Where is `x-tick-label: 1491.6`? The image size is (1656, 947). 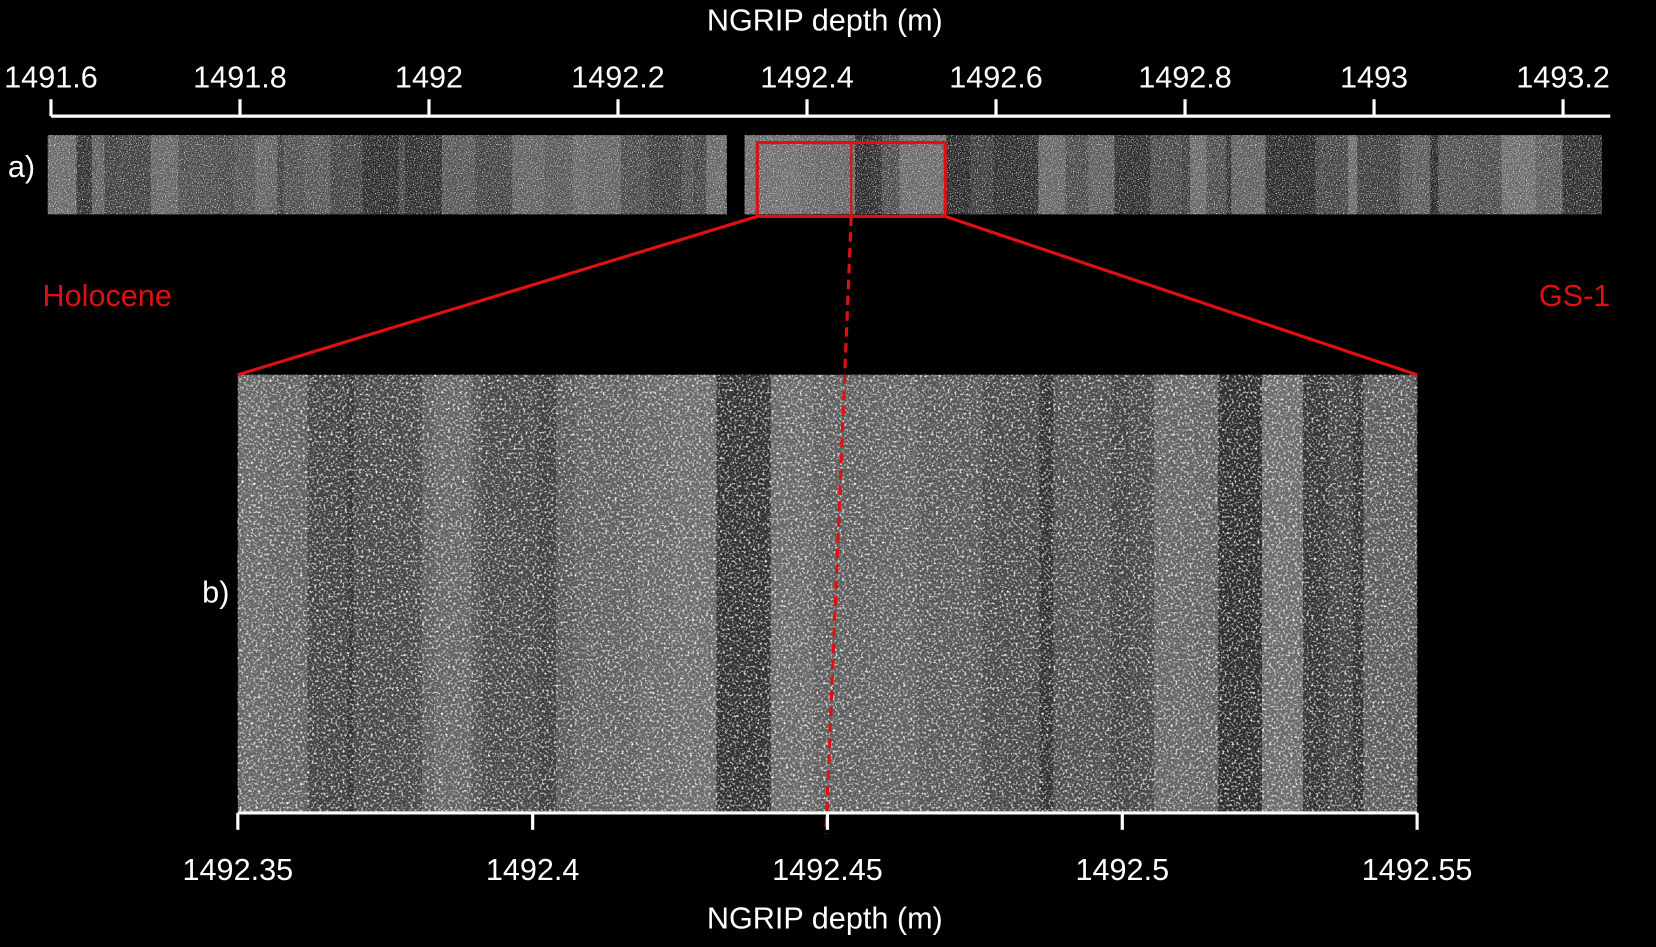
x-tick-label: 1491.6 is located at coordinates (51, 77).